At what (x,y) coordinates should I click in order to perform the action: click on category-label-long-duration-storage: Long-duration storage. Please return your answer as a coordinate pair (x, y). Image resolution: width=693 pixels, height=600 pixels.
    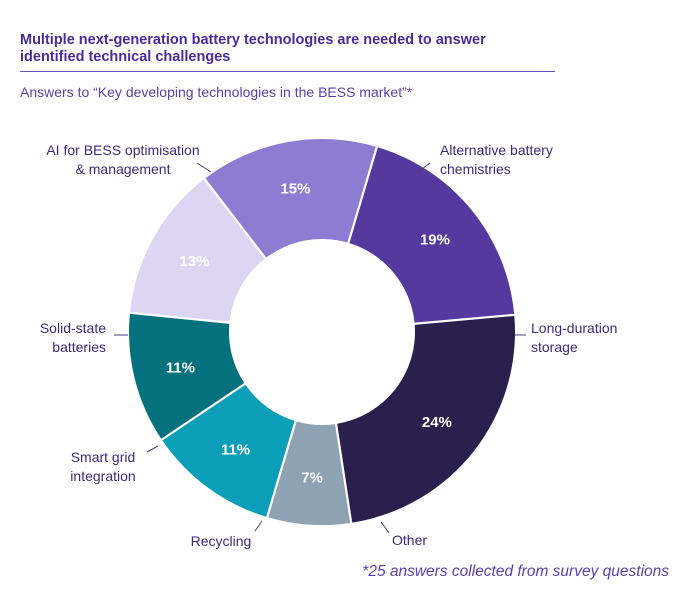
    Looking at the image, I should click on (574, 337).